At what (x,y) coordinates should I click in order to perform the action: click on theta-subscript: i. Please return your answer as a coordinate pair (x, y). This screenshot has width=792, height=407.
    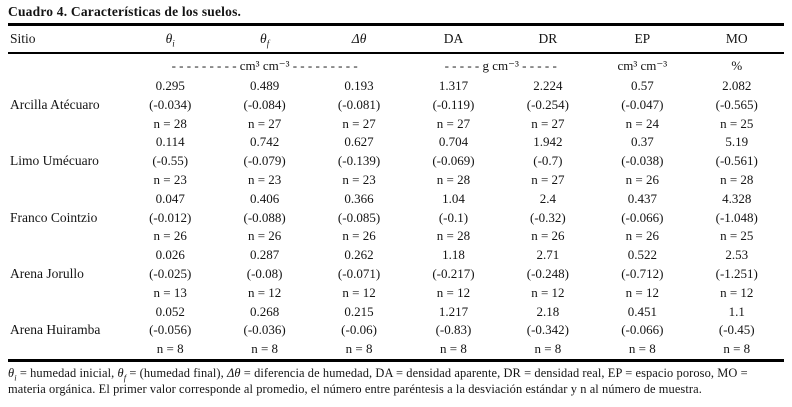
    Looking at the image, I should click on (173, 43).